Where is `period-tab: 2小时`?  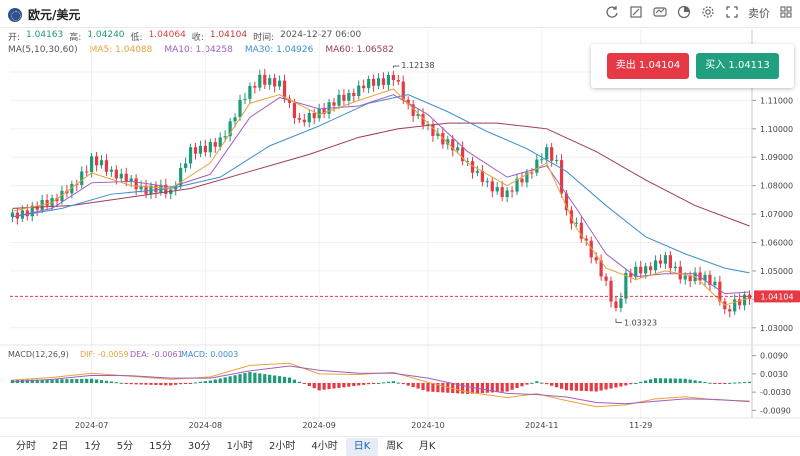
period-tab: 2小时 is located at coordinates (282, 446).